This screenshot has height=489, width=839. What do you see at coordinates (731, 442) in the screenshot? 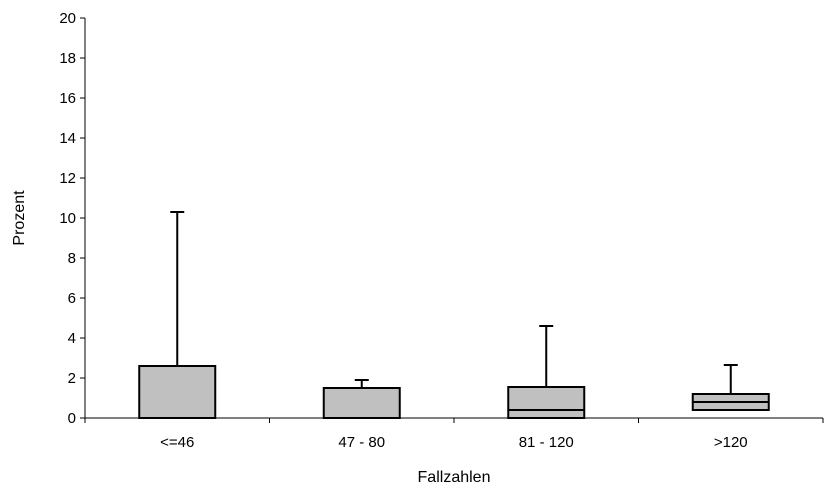
I see `x-tick-label: >120` at bounding box center [731, 442].